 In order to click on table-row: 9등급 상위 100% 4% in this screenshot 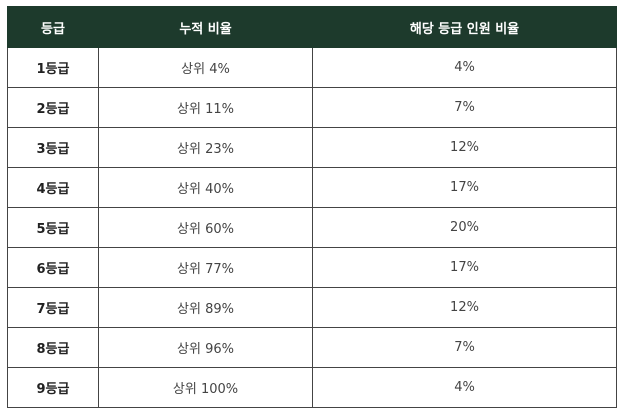, I will do `click(312, 387)`.